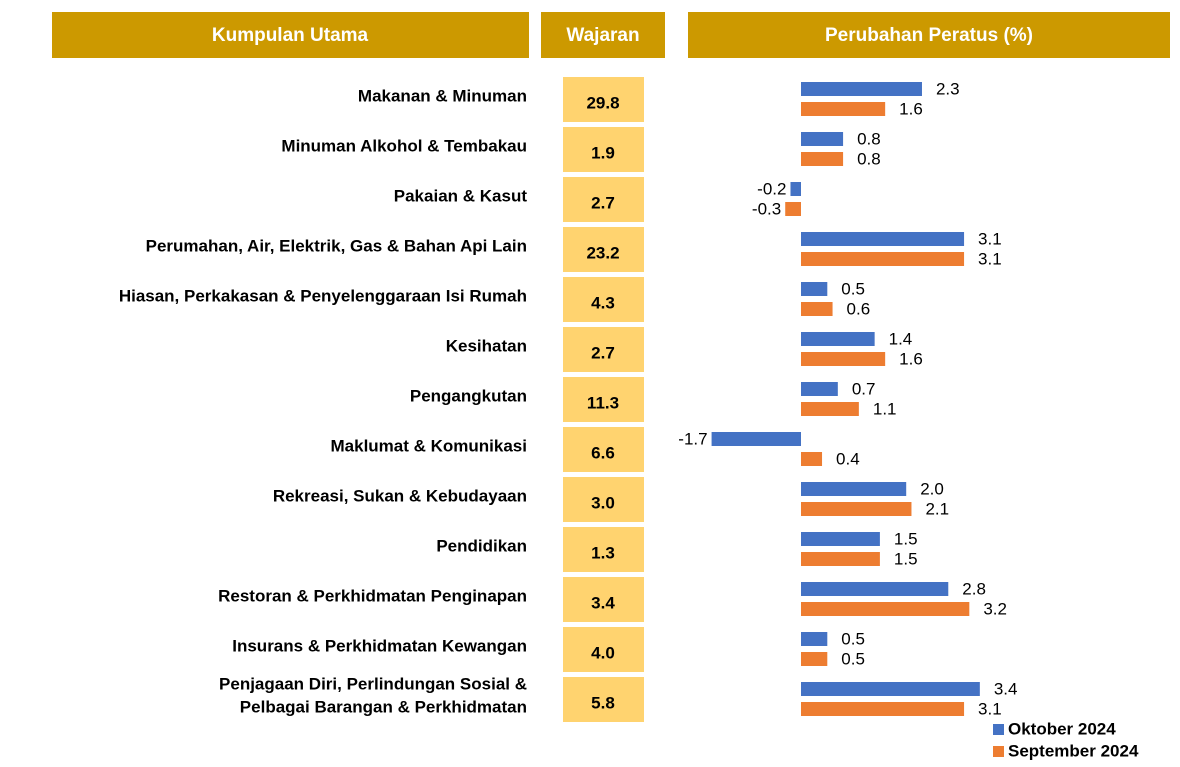  What do you see at coordinates (771, 188) in the screenshot?
I see `value-label: -0.2` at bounding box center [771, 188].